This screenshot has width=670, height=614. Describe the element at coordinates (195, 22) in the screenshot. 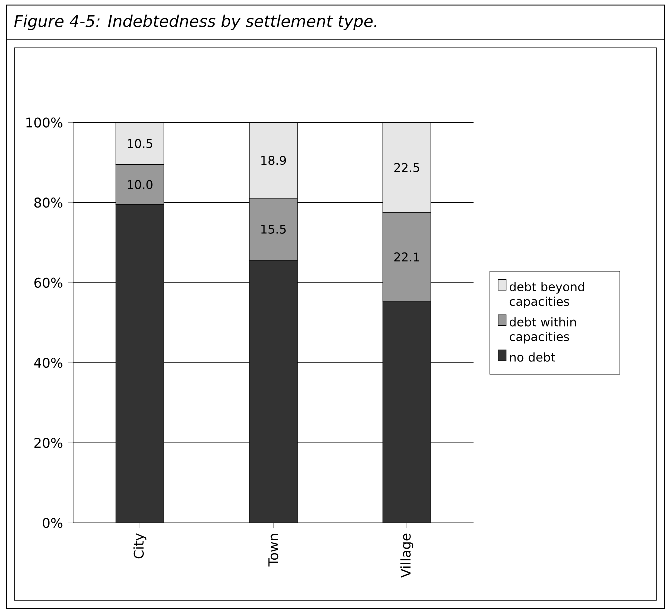

I see `chart-title: Figure 4-5: Indebtedness by settlement type.` at that location.